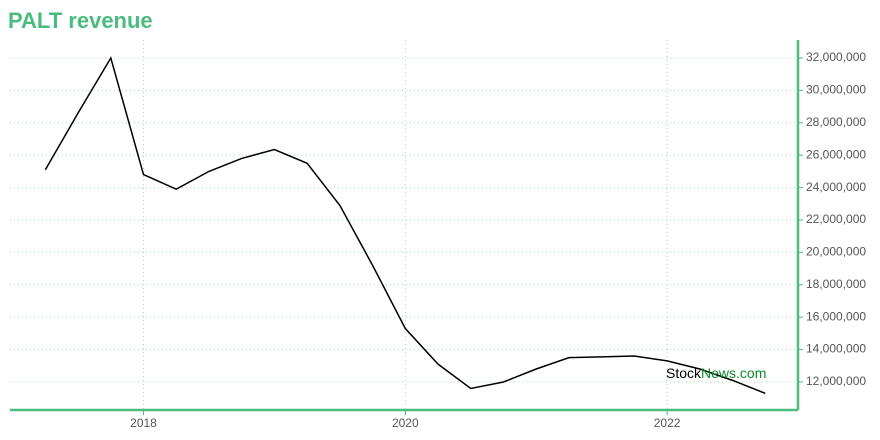 This screenshot has height=440, width=880. What do you see at coordinates (836, 381) in the screenshot?
I see `y-tick-label: 12,000,000` at bounding box center [836, 381].